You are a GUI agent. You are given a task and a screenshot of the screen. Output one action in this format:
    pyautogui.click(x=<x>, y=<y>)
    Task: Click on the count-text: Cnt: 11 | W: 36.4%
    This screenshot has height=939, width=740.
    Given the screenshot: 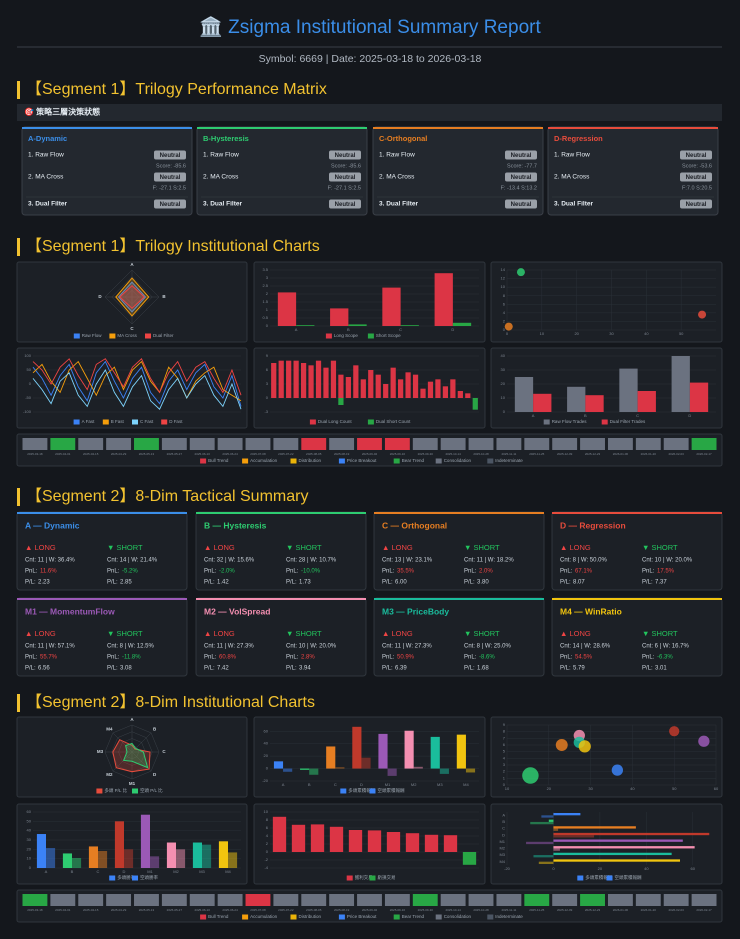 What is the action you would take?
    pyautogui.click(x=50, y=561)
    